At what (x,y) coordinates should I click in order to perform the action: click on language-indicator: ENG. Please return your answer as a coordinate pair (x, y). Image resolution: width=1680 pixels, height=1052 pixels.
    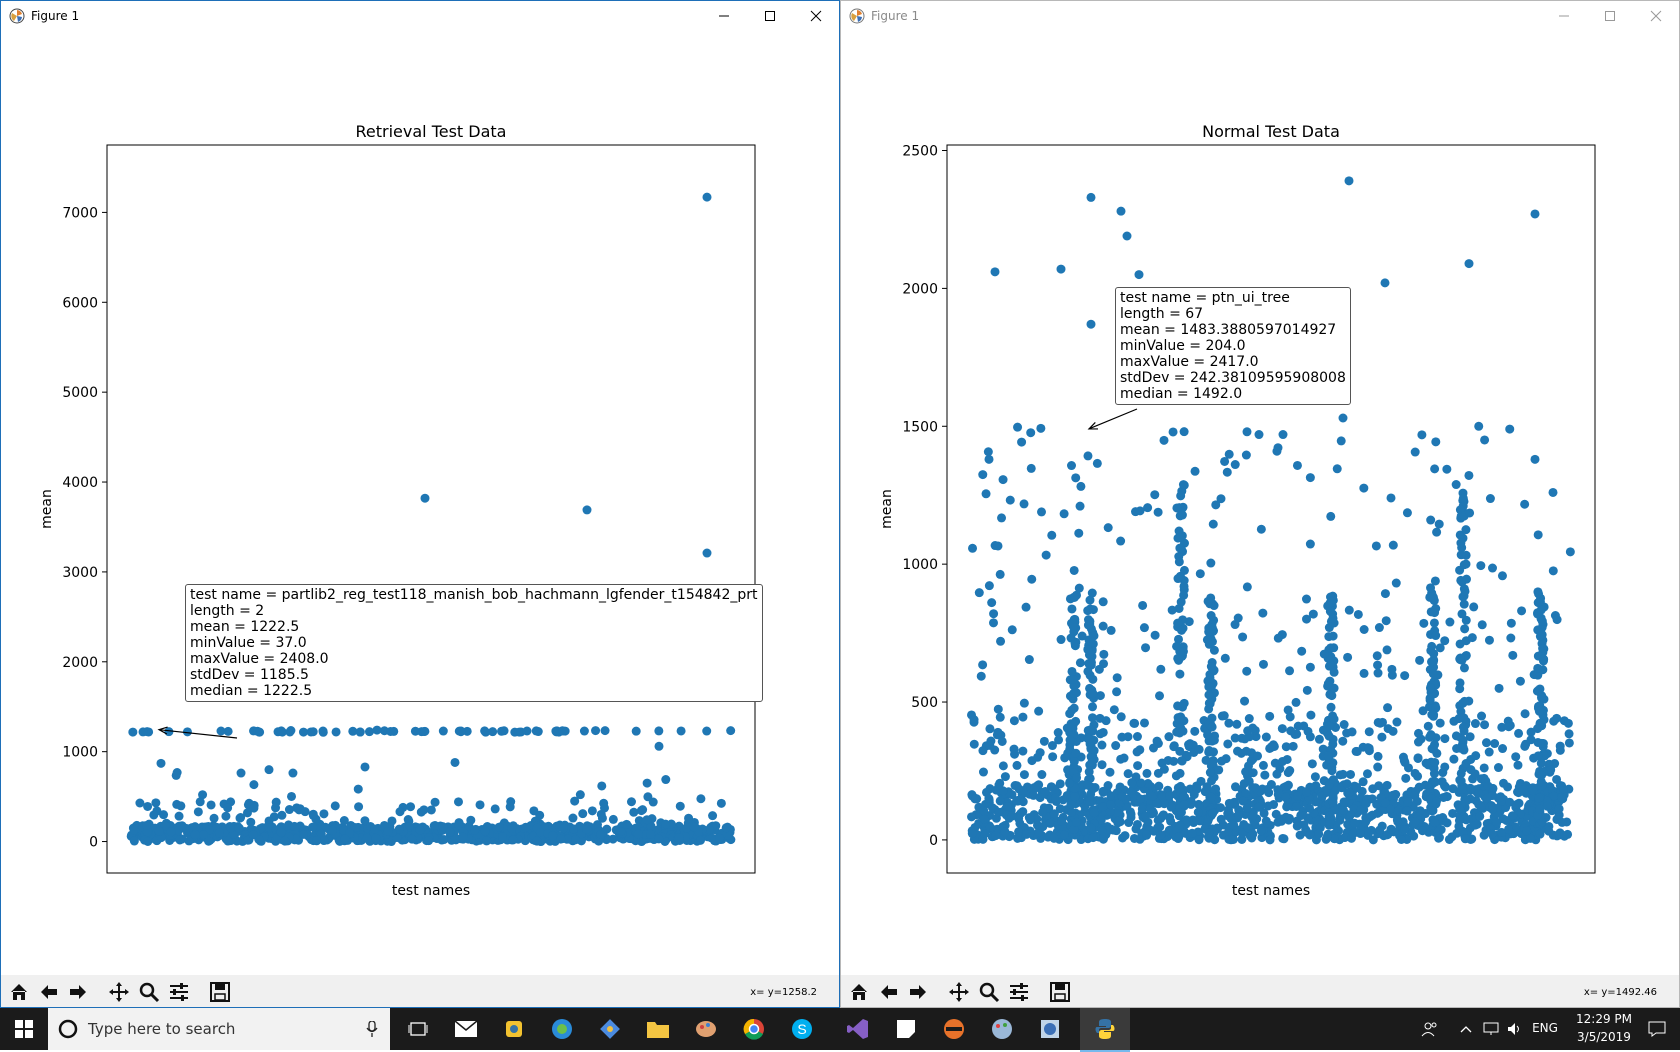
    Looking at the image, I should click on (1545, 1028).